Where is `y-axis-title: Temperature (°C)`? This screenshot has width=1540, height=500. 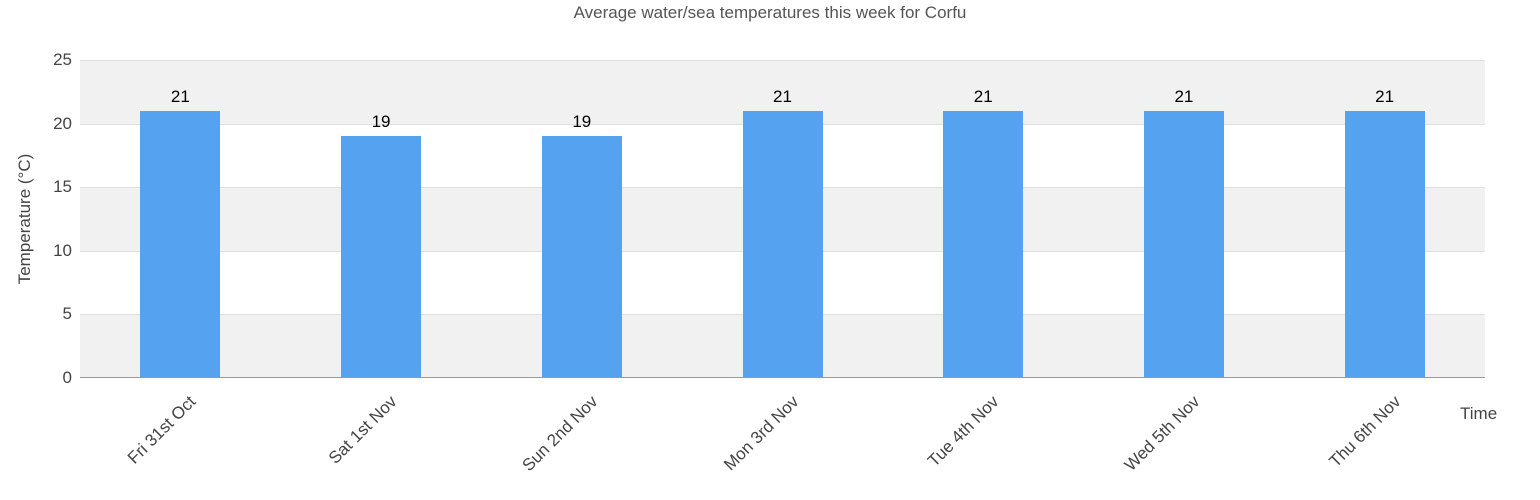
y-axis-title: Temperature (°C) is located at coordinates (24, 219).